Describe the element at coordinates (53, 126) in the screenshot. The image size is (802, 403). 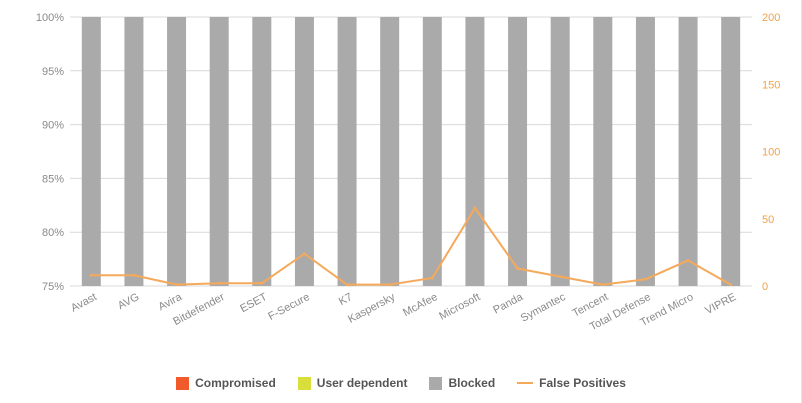
I see `left-tick-label: 90%` at that location.